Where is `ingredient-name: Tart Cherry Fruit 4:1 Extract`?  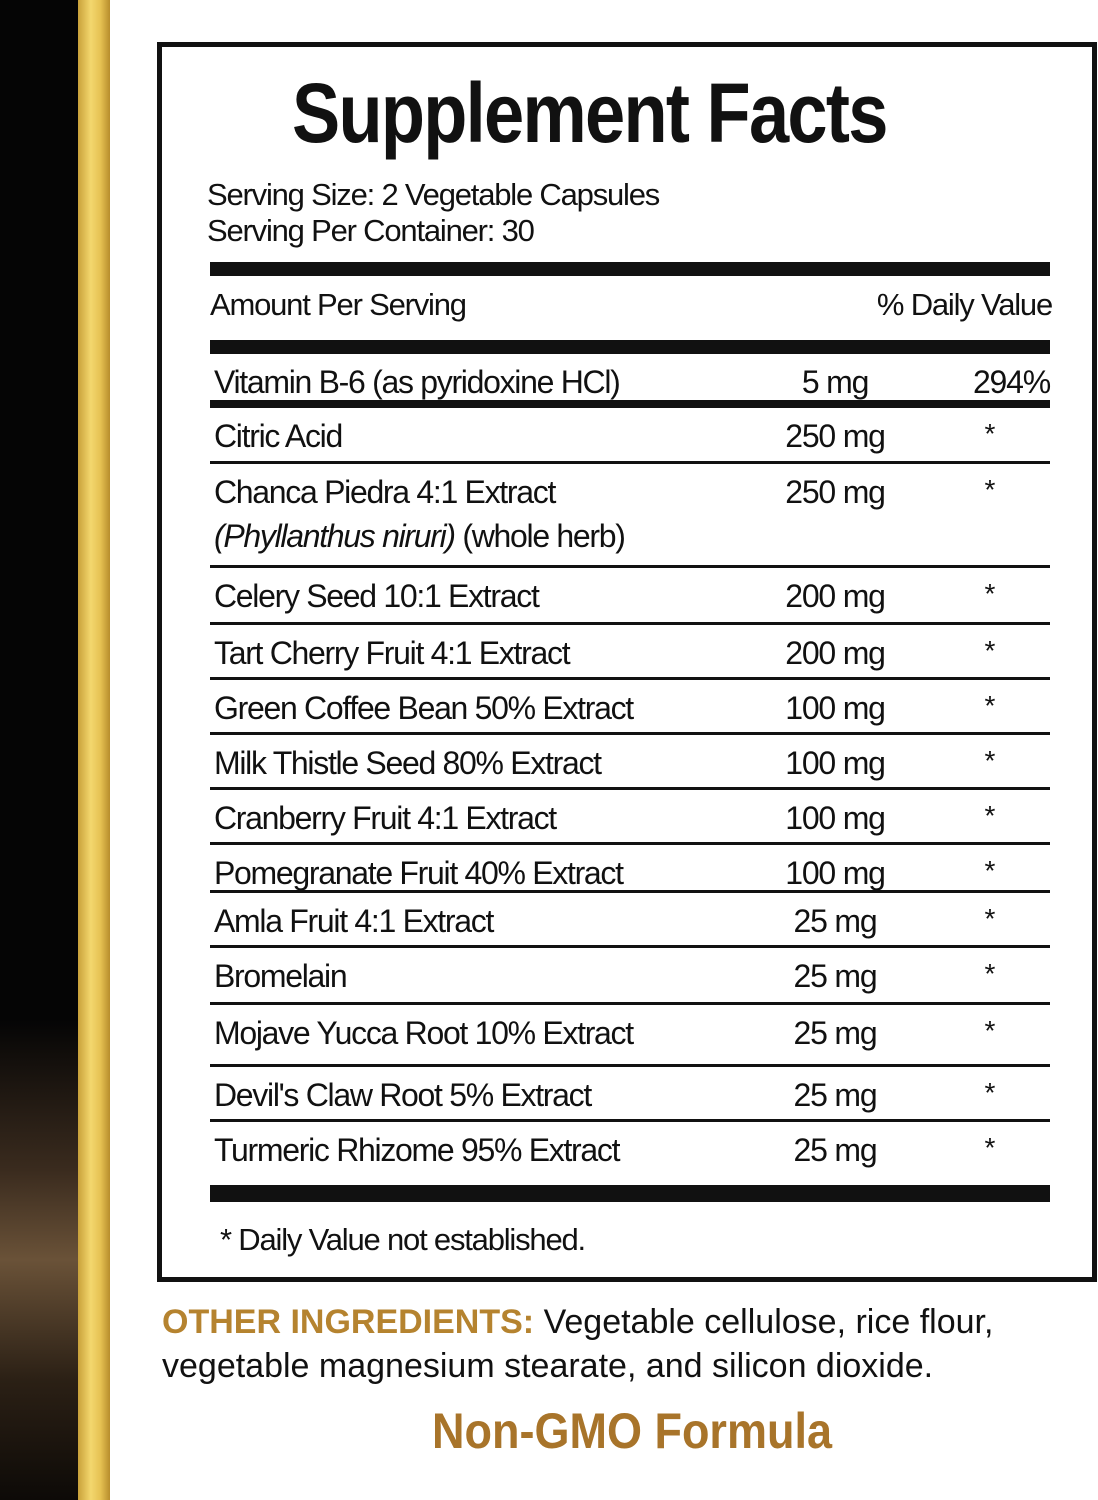
ingredient-name: Tart Cherry Fruit 4:1 Extract is located at coordinates (392, 653).